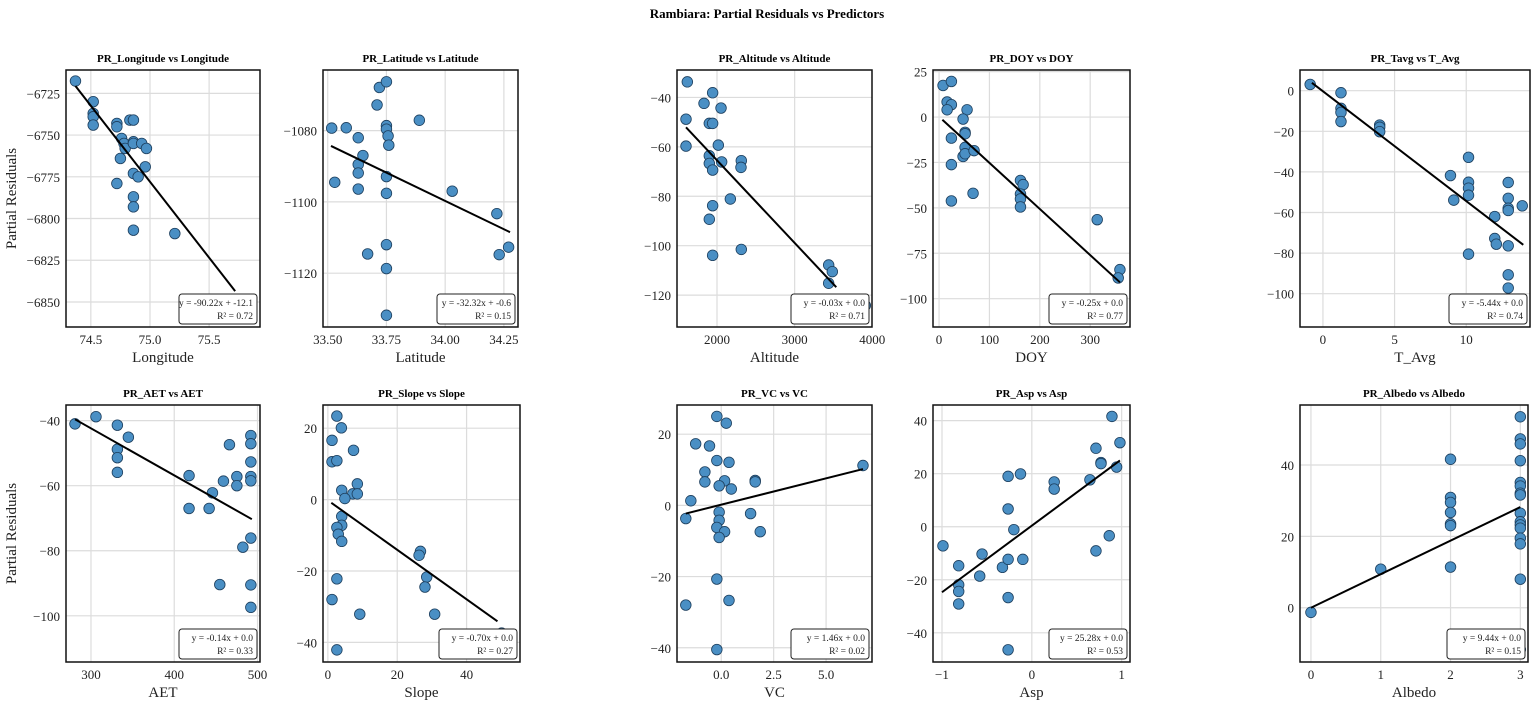 Image resolution: width=1535 pixels, height=709 pixels. What do you see at coordinates (661, 648) in the screenshot?
I see `y-tick-label: −40` at bounding box center [661, 648].